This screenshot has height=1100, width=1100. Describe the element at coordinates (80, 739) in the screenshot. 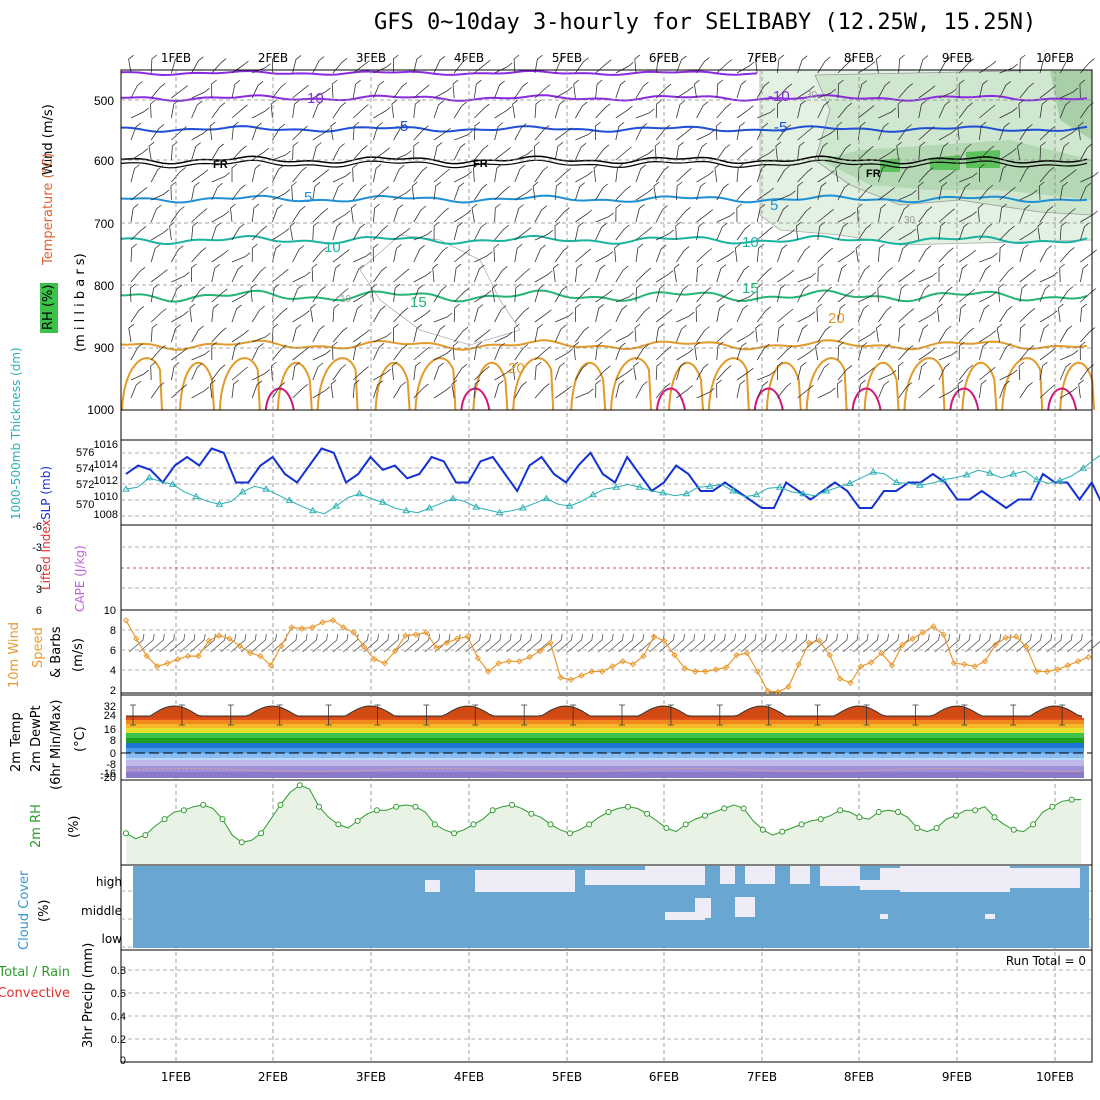

I see `celsius-ylabel: (°C)` at that location.